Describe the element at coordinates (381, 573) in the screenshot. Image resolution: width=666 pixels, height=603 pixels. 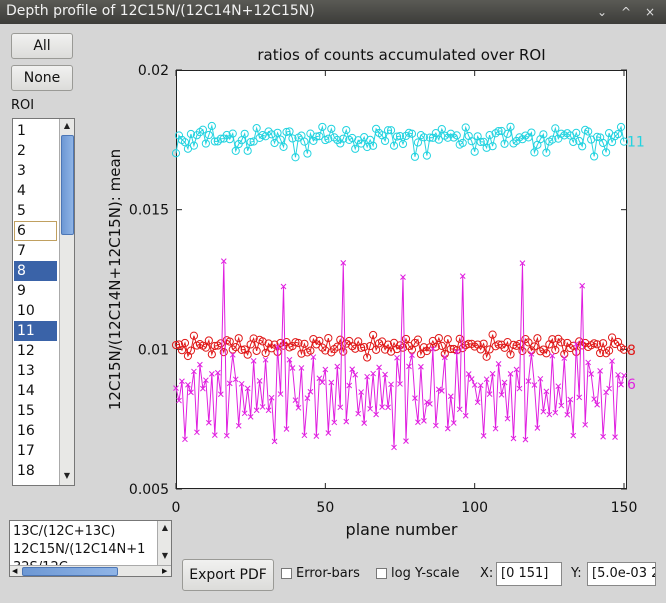
I see `log-y-checkbox` at that location.